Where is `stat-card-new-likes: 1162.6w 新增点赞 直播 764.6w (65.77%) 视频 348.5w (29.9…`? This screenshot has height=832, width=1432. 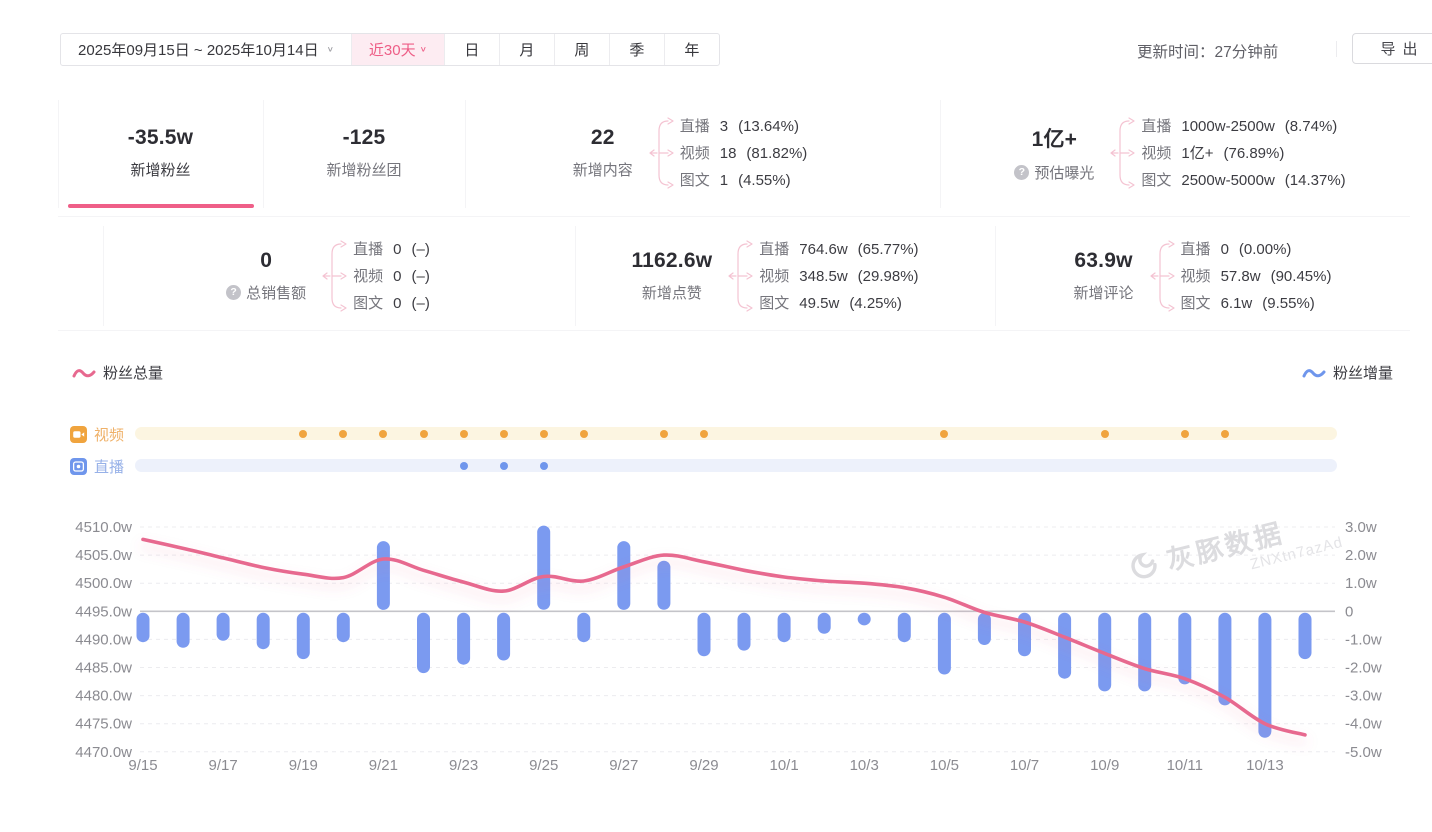 stat-card-new-likes: 1162.6w 新增点赞 直播 764.6w (65.77%) 视频 348.5w (29.9… is located at coordinates (775, 276).